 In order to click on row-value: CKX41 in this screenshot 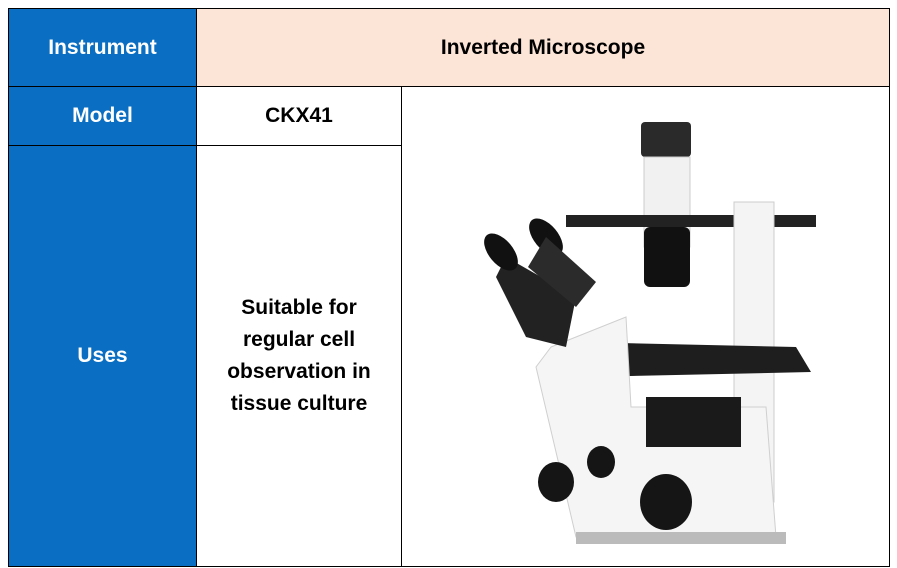, I will do `click(299, 116)`.